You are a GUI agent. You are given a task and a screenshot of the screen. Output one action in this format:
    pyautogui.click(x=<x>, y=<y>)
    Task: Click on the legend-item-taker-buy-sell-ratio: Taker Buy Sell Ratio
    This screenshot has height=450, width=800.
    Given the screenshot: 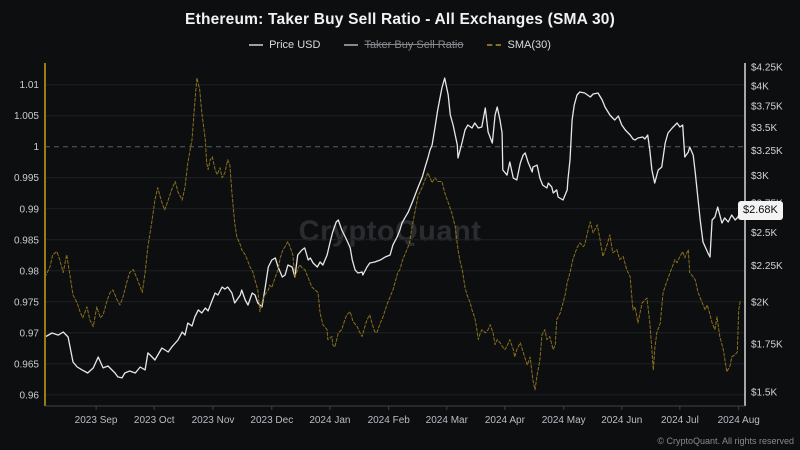 What is the action you would take?
    pyautogui.click(x=403, y=45)
    